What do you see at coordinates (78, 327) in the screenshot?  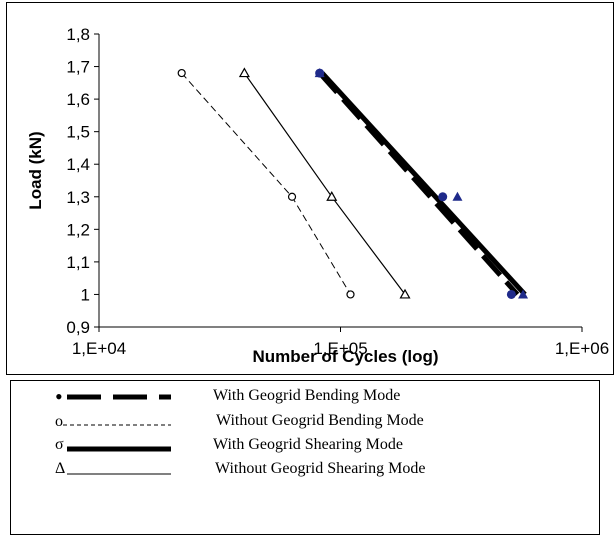 I see `y-tick-label: 0,9` at bounding box center [78, 327].